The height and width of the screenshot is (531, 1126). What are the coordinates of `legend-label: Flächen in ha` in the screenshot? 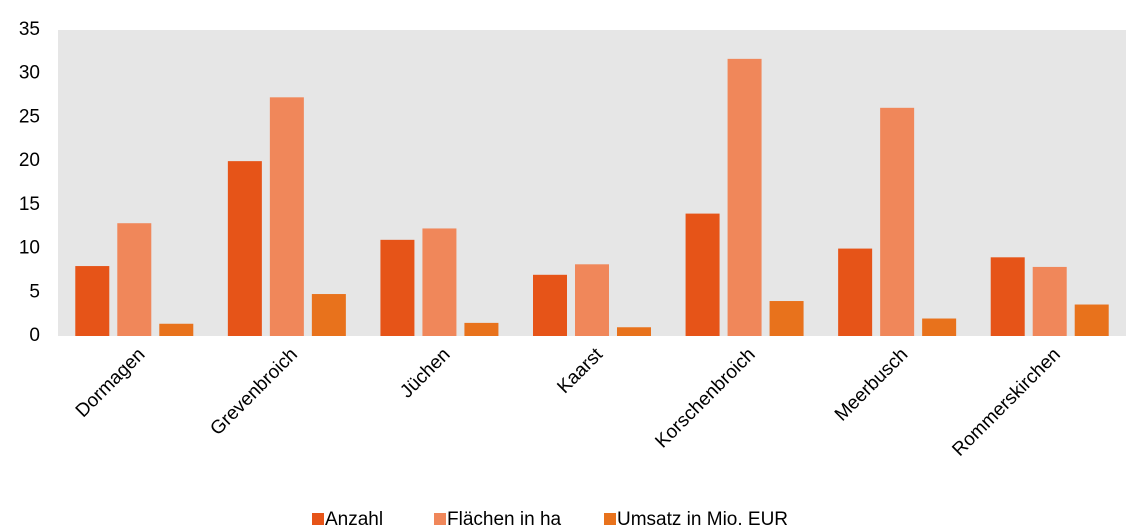 It's located at (504, 519).